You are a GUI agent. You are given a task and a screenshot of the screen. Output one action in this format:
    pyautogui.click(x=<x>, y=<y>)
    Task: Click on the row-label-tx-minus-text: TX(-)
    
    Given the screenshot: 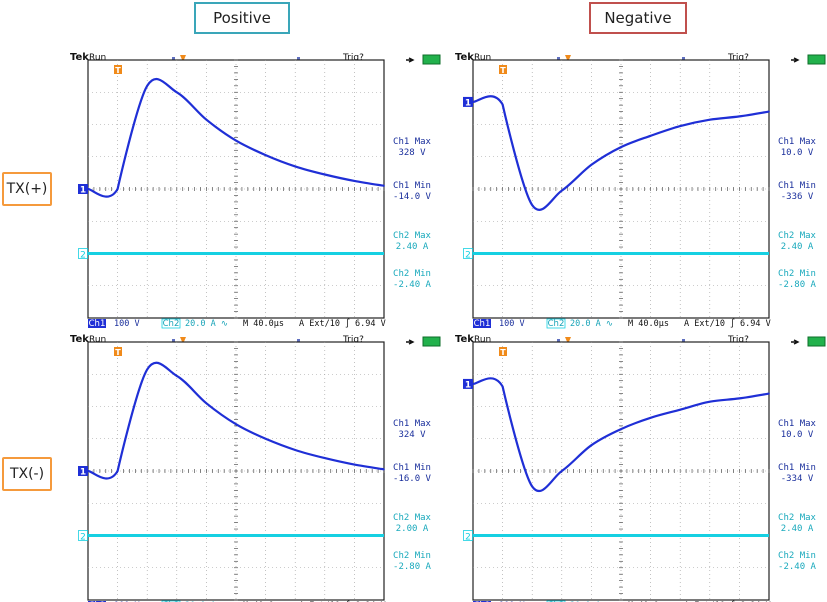 What is the action you would take?
    pyautogui.click(x=27, y=474)
    